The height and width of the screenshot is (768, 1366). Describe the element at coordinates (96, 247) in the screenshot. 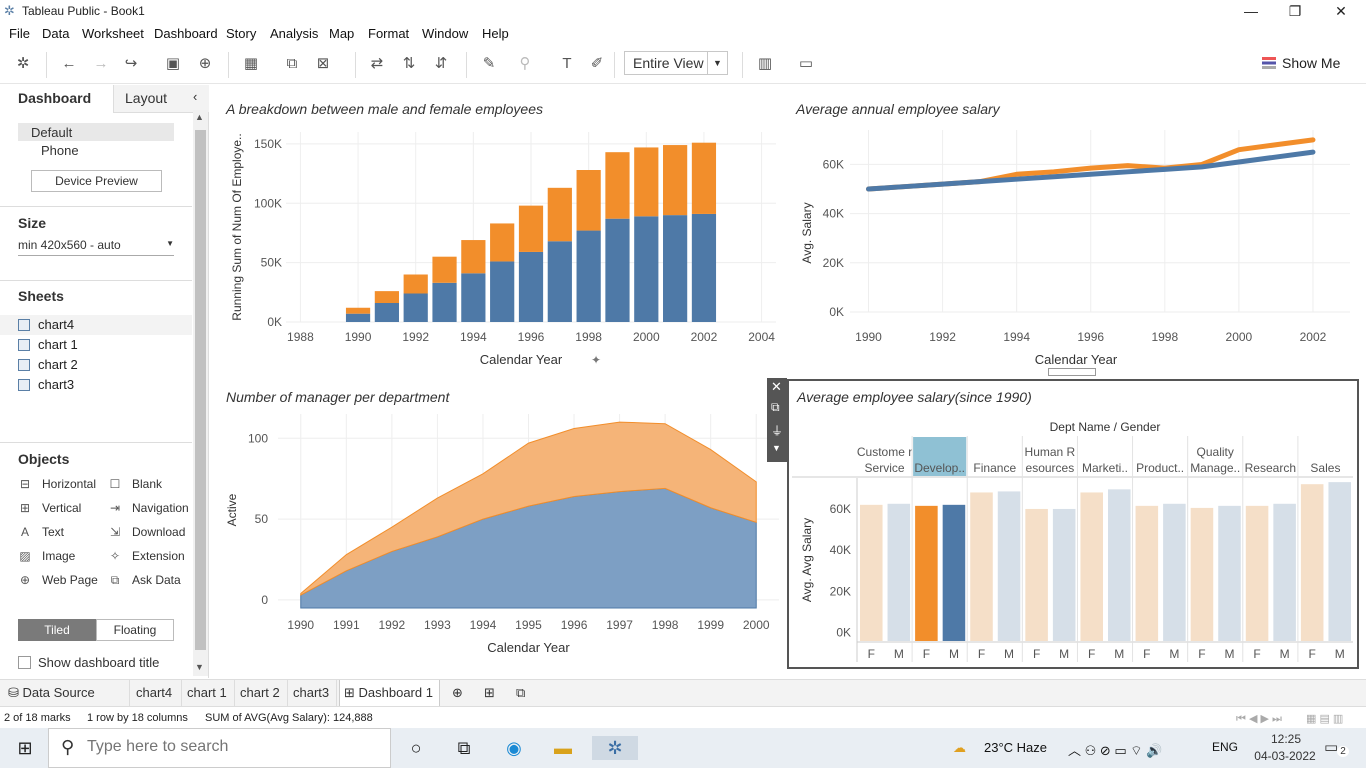

I see `size-select: min 420x560 - auto ▼` at that location.